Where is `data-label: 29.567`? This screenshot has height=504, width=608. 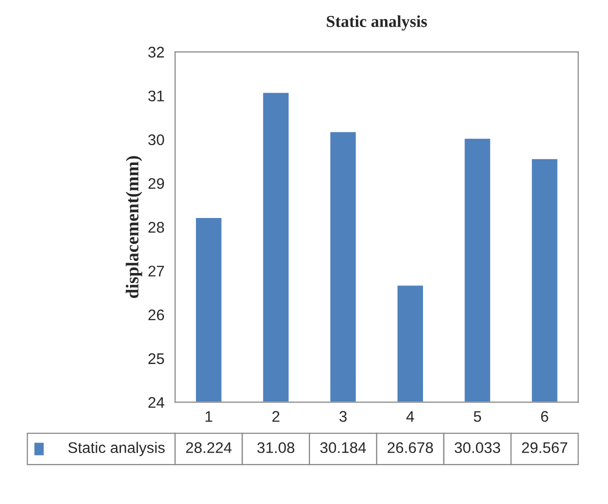
data-label: 29.567 is located at coordinates (545, 448).